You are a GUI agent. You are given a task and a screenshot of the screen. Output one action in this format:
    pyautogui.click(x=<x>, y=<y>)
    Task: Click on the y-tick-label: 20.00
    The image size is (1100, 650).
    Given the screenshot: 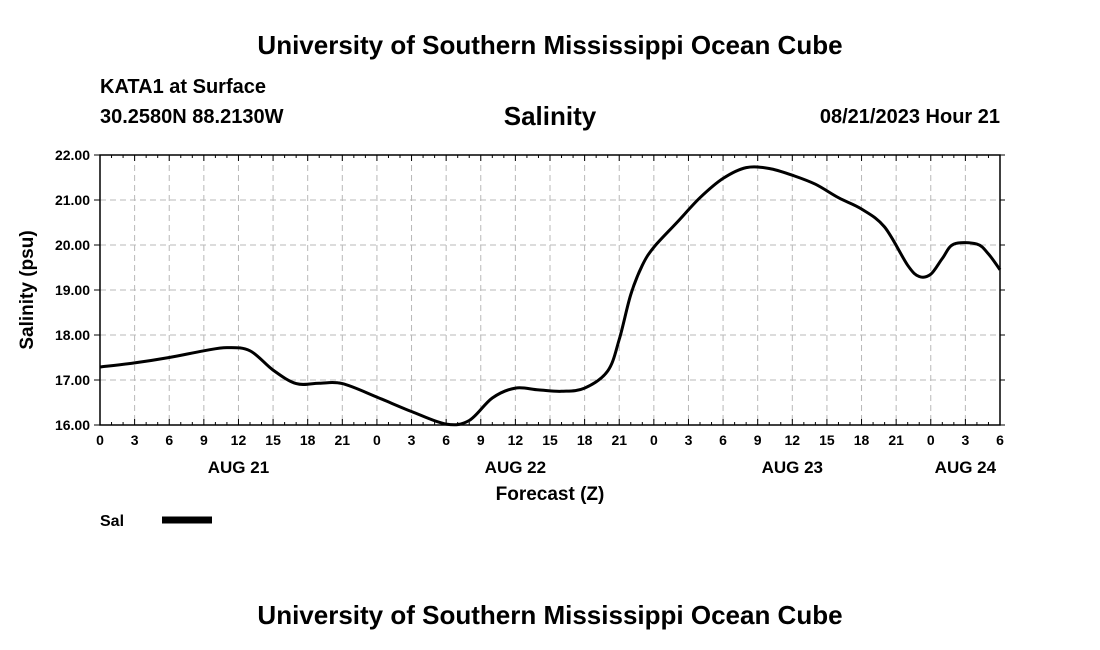 What is the action you would take?
    pyautogui.click(x=72, y=245)
    